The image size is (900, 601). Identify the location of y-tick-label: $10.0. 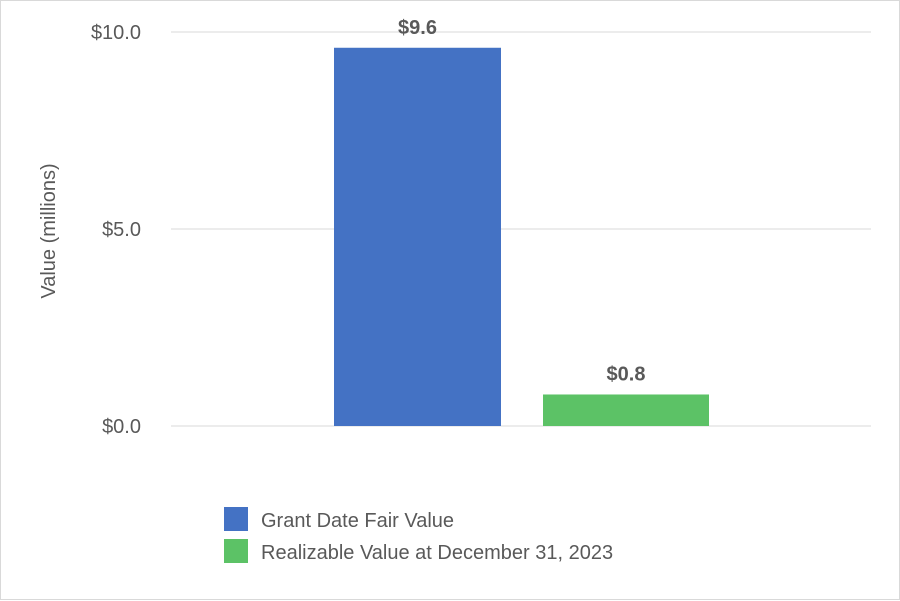
(116, 33).